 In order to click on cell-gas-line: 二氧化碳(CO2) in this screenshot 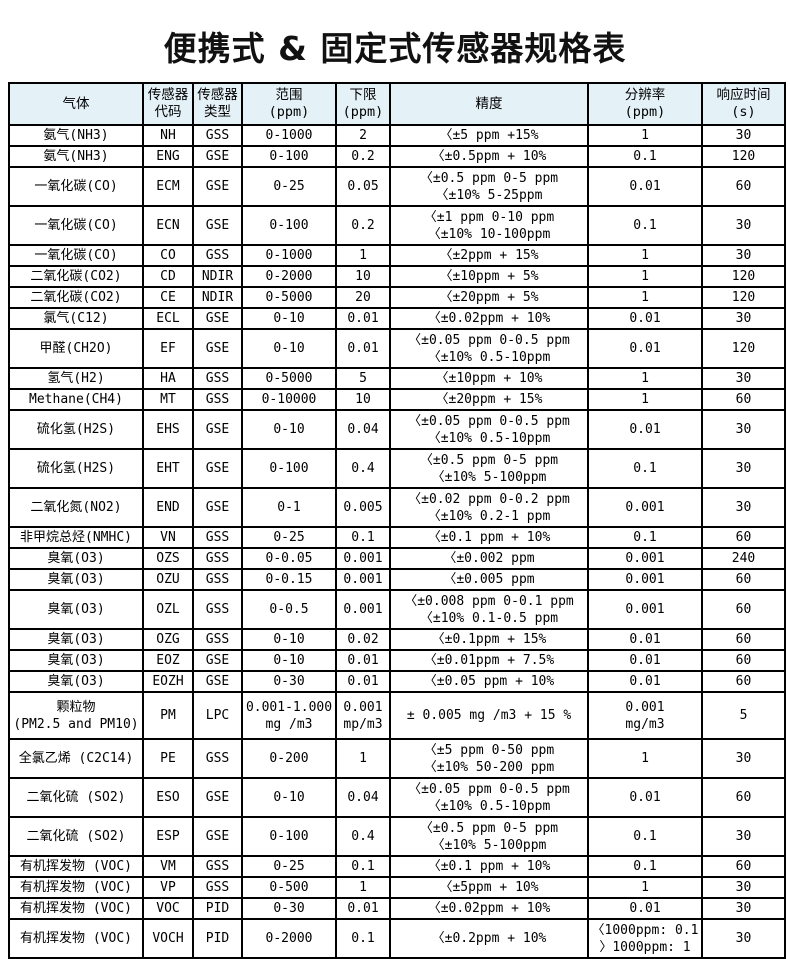, I will do `click(76, 276)`.